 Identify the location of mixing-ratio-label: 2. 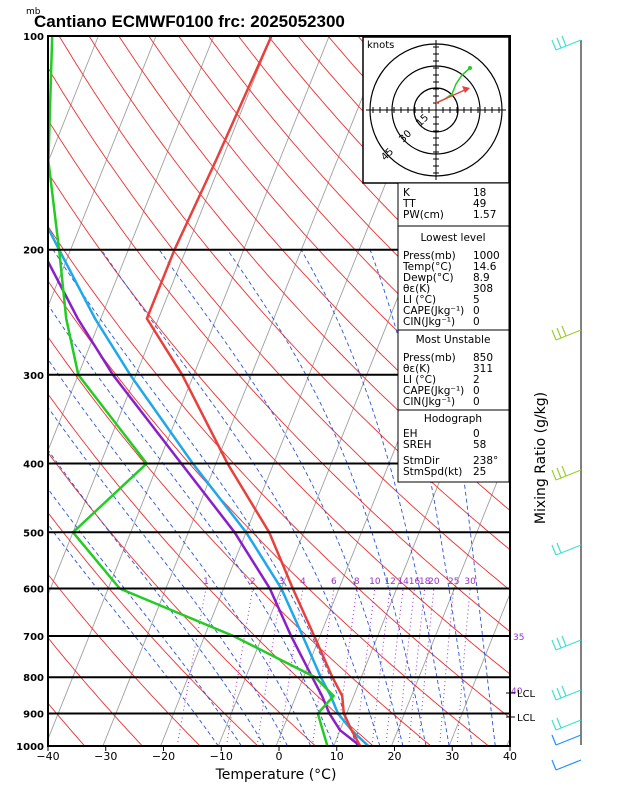
(253, 582).